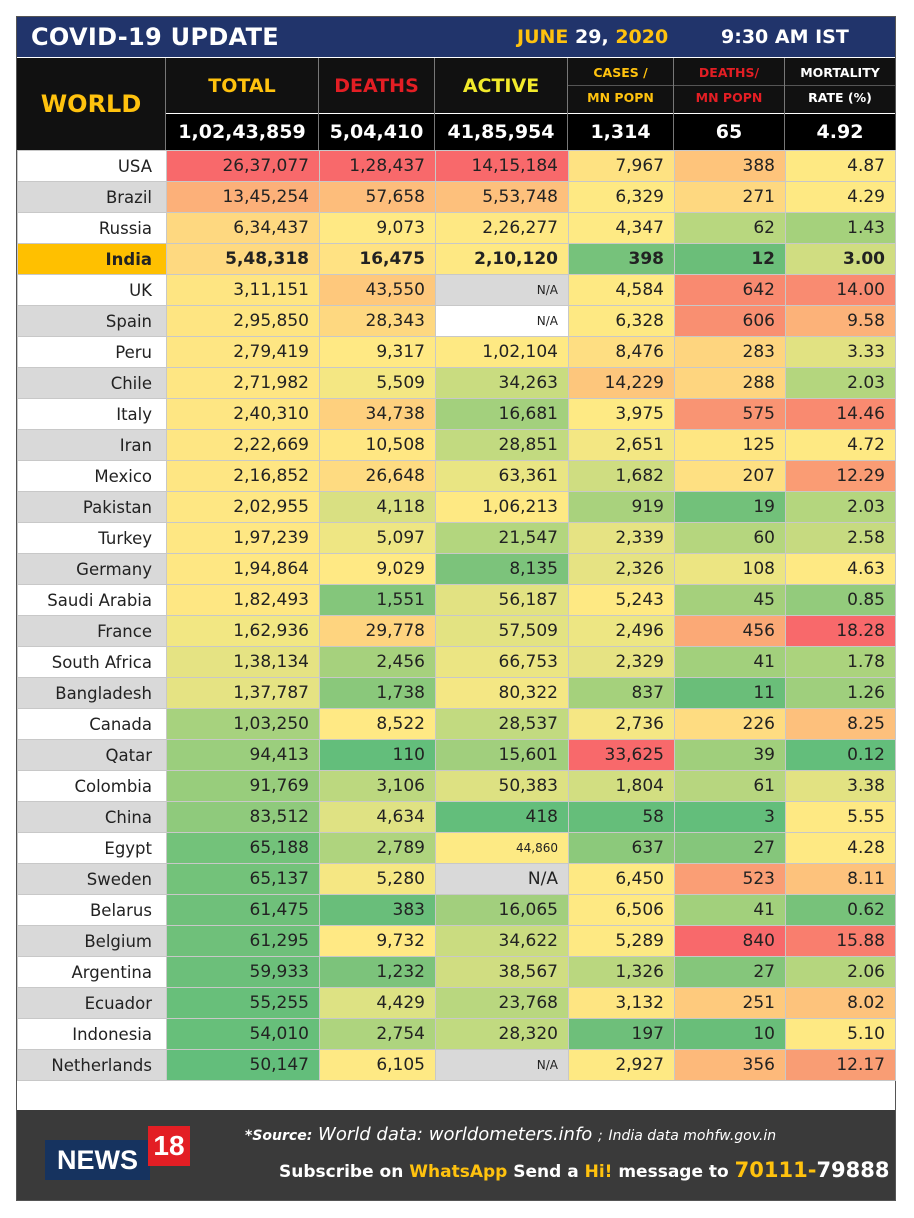 The height and width of the screenshot is (1218, 914). I want to click on cell-mortality: 0.85, so click(840, 600).